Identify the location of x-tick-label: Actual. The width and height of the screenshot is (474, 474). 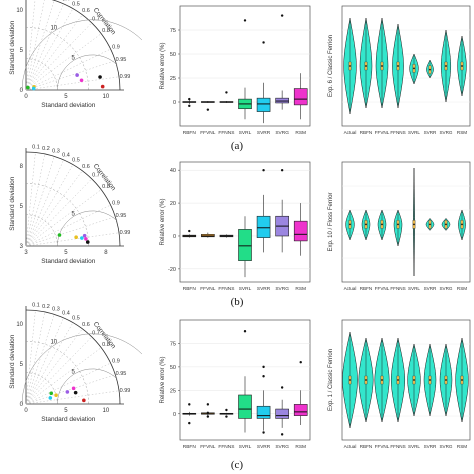
(350, 132).